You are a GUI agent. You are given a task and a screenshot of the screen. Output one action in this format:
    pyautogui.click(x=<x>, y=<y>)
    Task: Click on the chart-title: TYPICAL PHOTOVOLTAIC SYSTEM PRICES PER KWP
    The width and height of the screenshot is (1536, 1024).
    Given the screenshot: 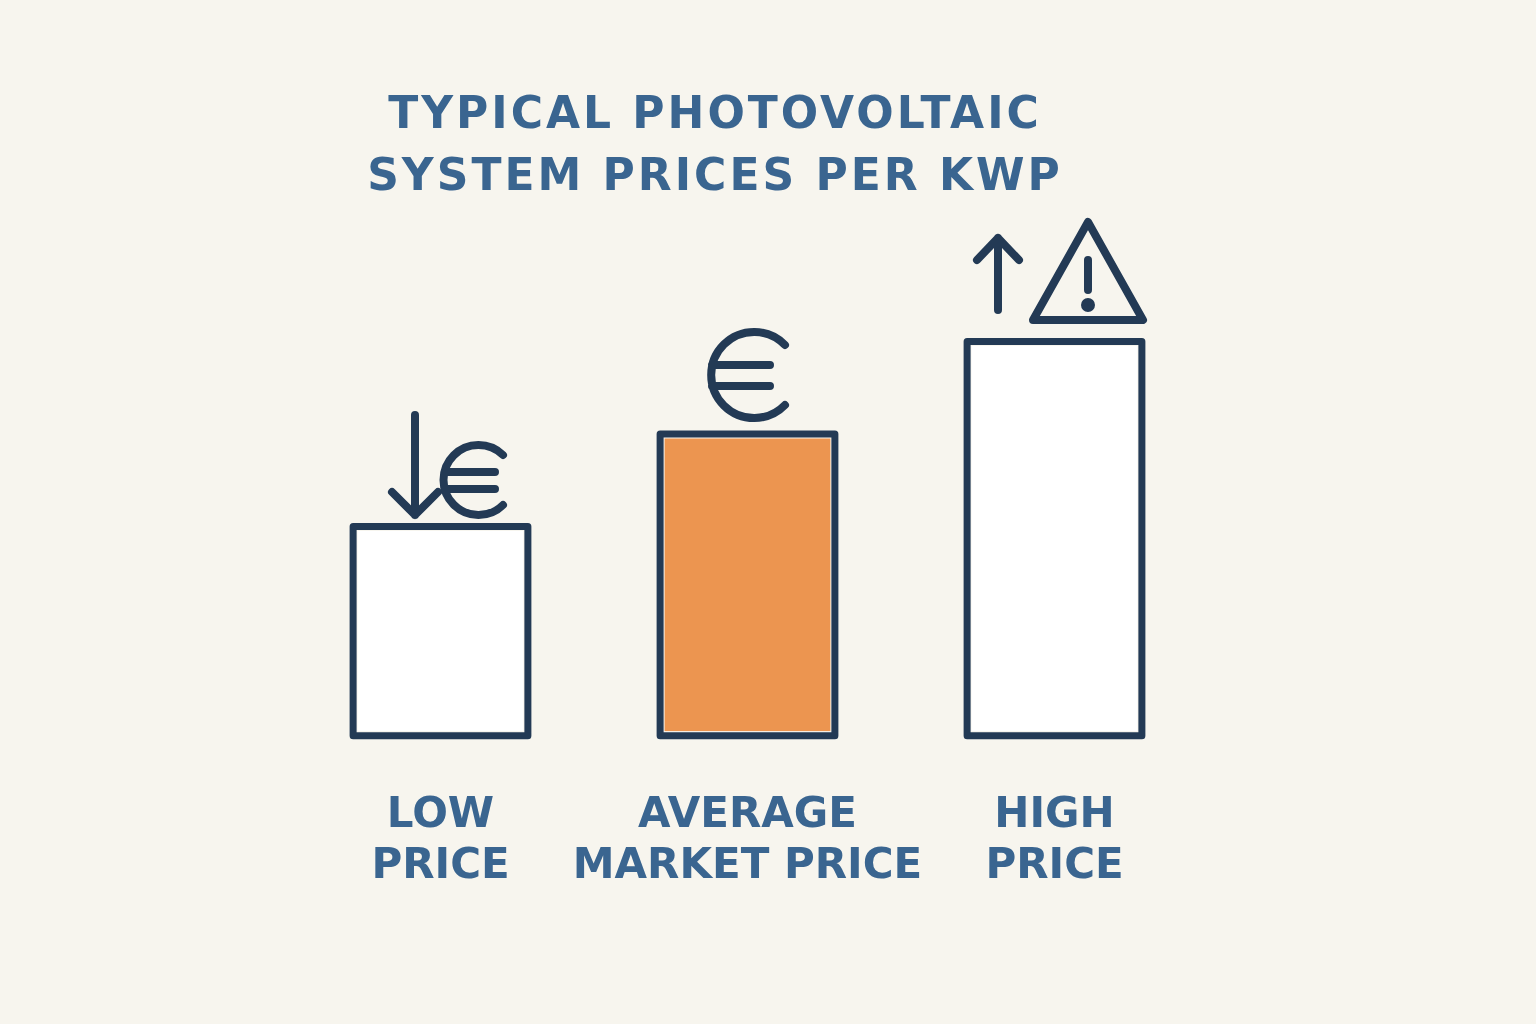 What is the action you would take?
    pyautogui.click(x=715, y=144)
    